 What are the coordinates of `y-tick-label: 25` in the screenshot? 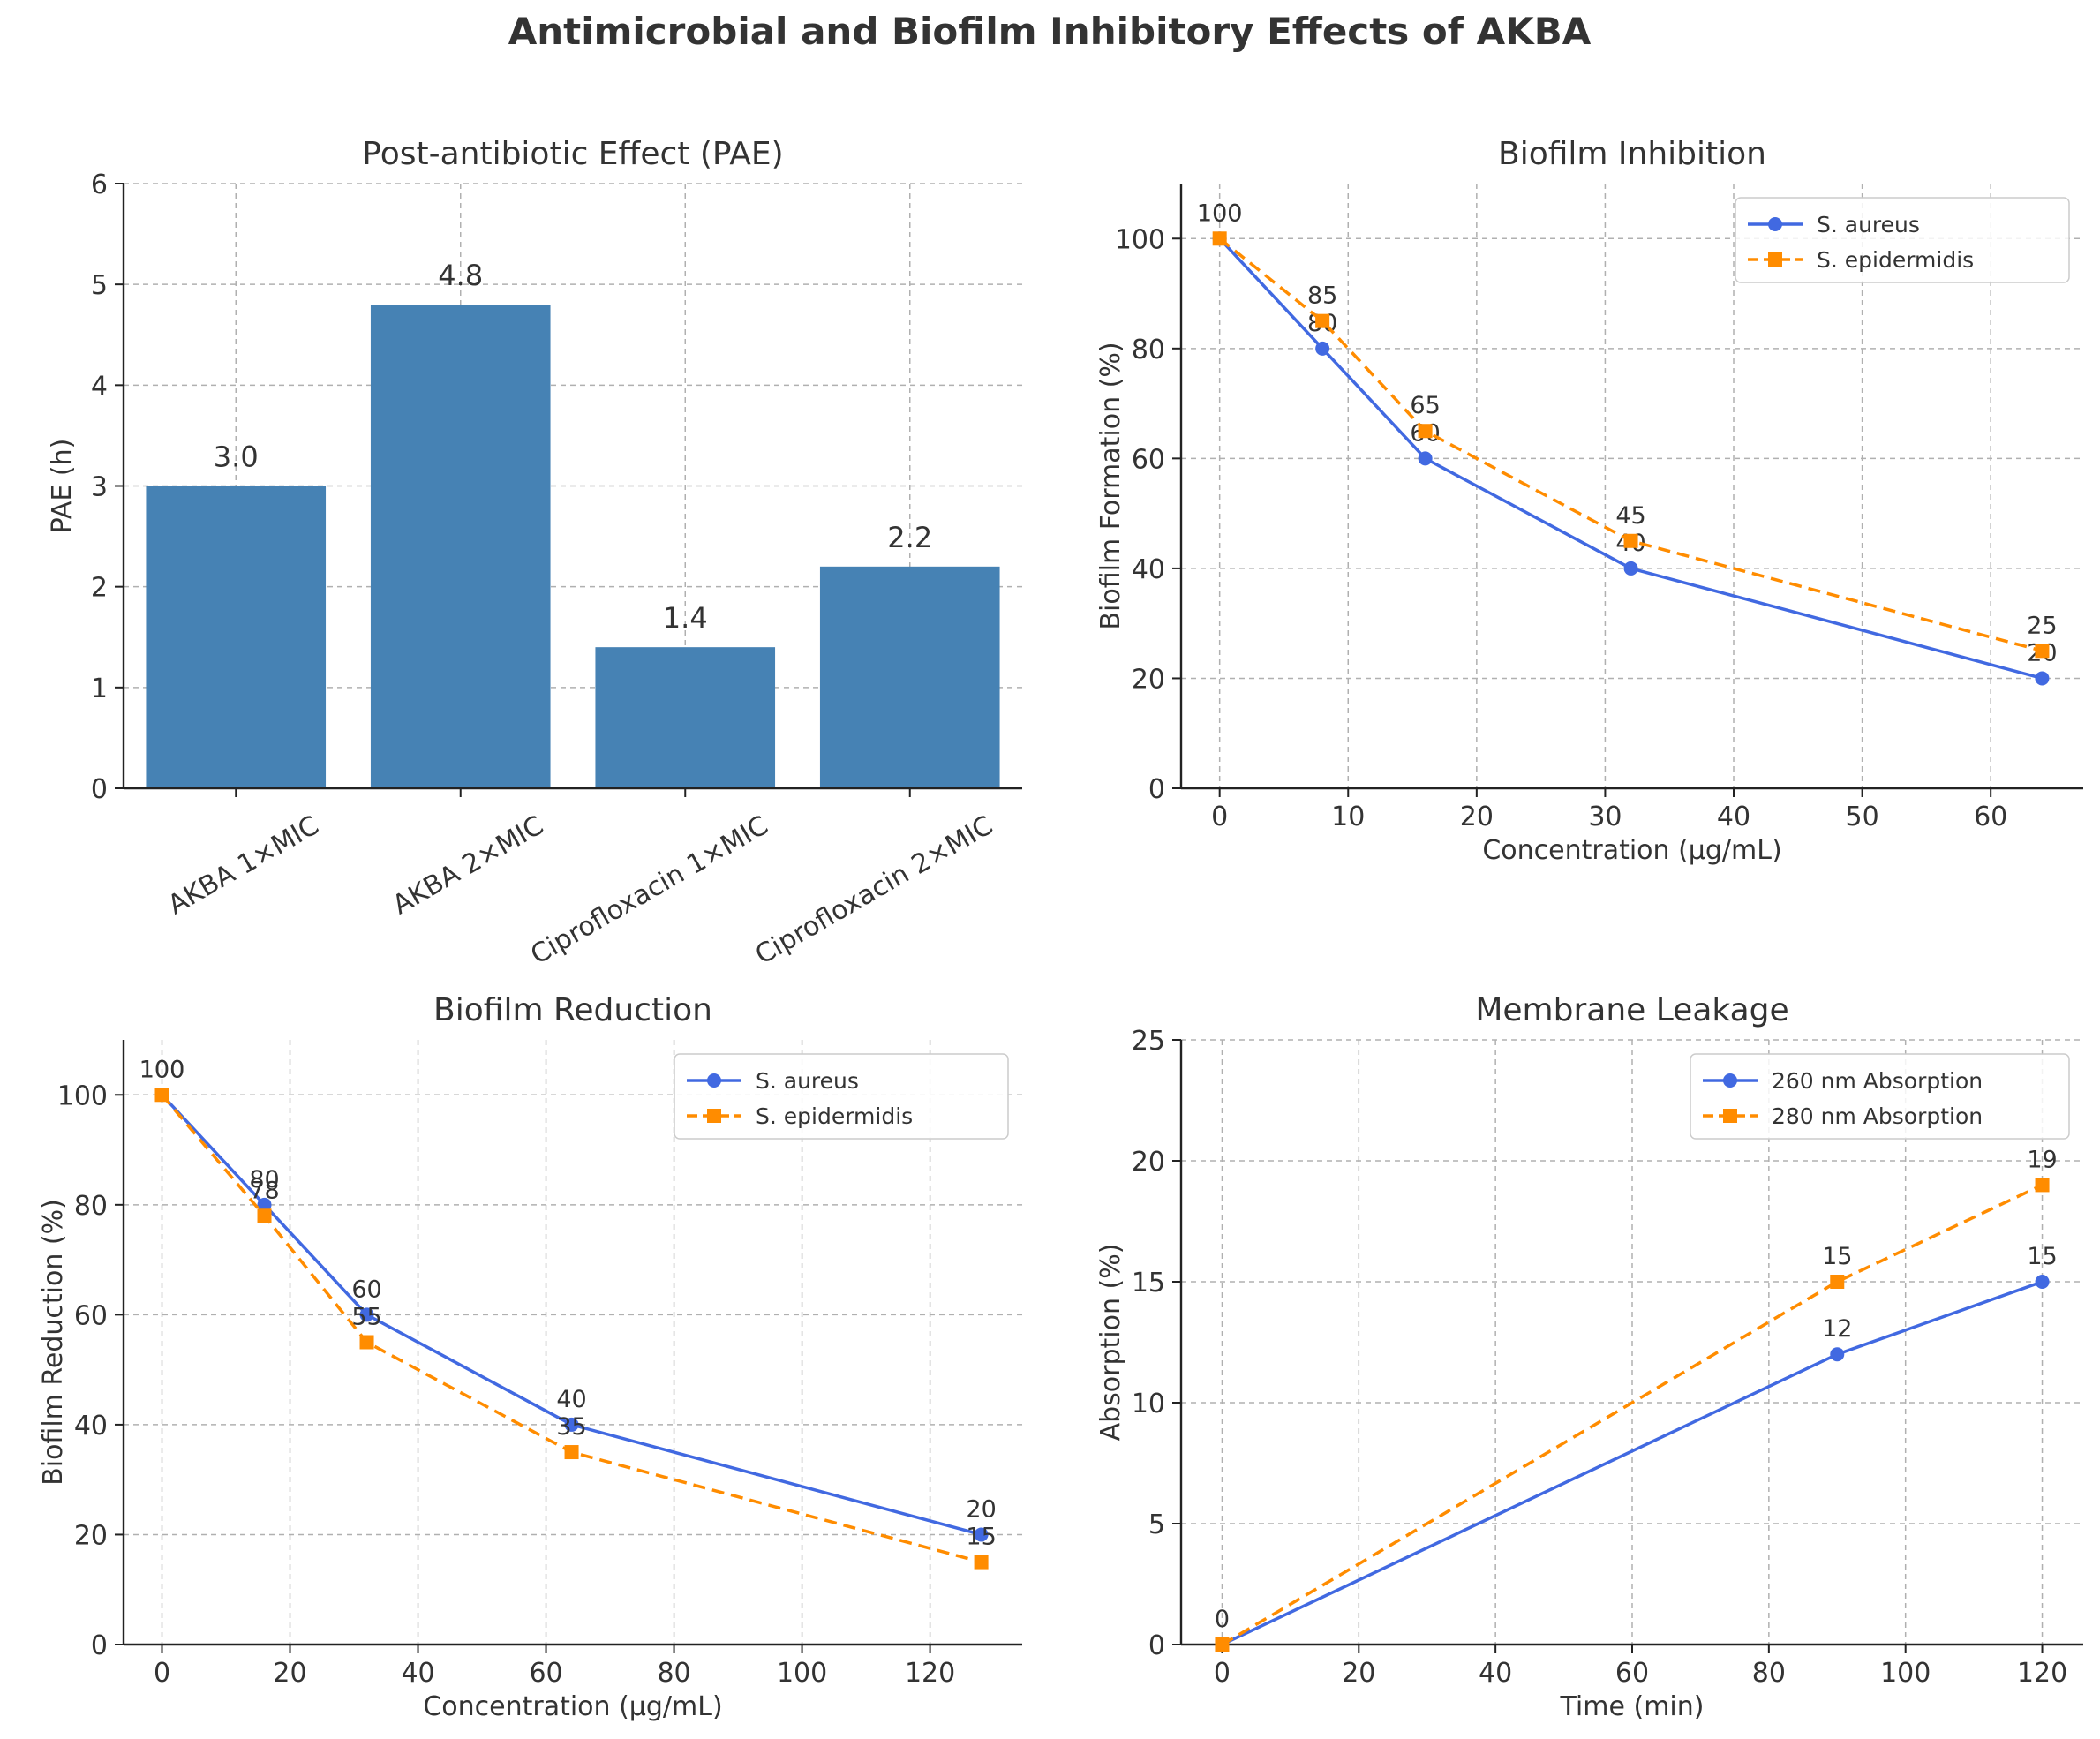 It's located at (1148, 1041).